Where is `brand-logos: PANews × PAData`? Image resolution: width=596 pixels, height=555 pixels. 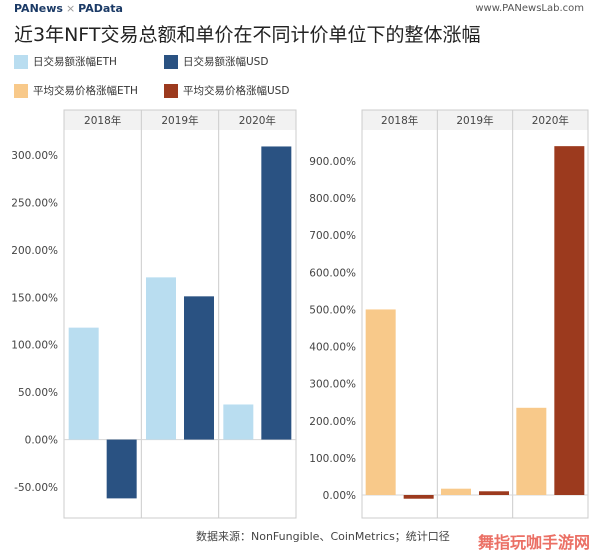
brand-logos: PANews × PAData is located at coordinates (68, 8).